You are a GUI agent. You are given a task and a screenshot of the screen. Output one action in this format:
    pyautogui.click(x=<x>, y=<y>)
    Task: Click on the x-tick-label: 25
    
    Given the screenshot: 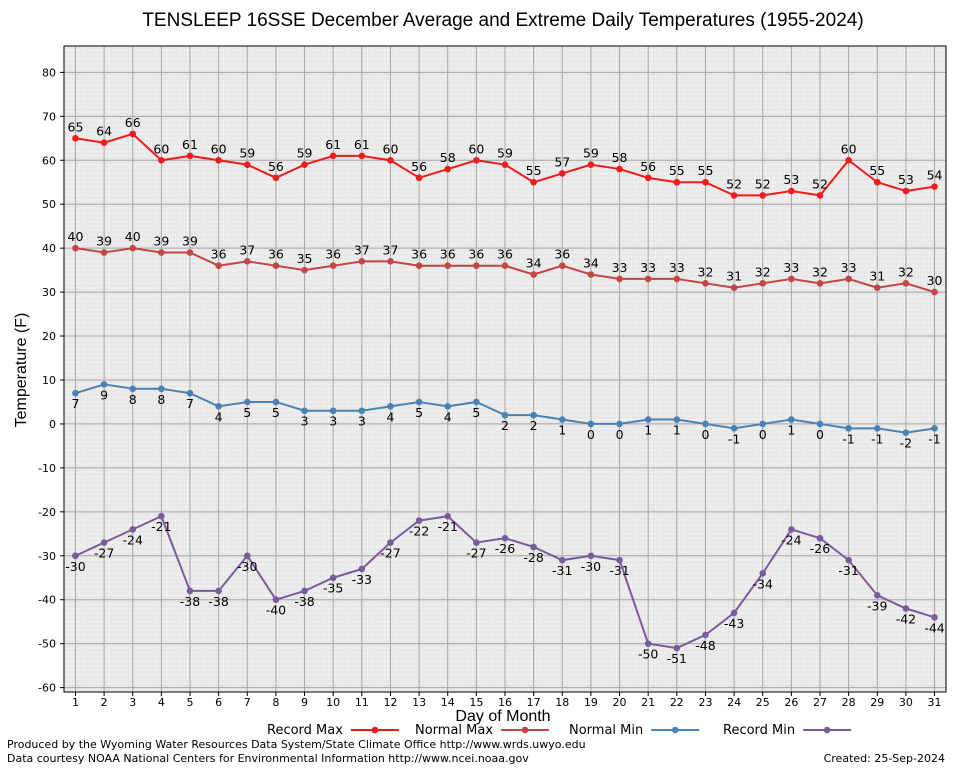 What is the action you would take?
    pyautogui.click(x=763, y=702)
    